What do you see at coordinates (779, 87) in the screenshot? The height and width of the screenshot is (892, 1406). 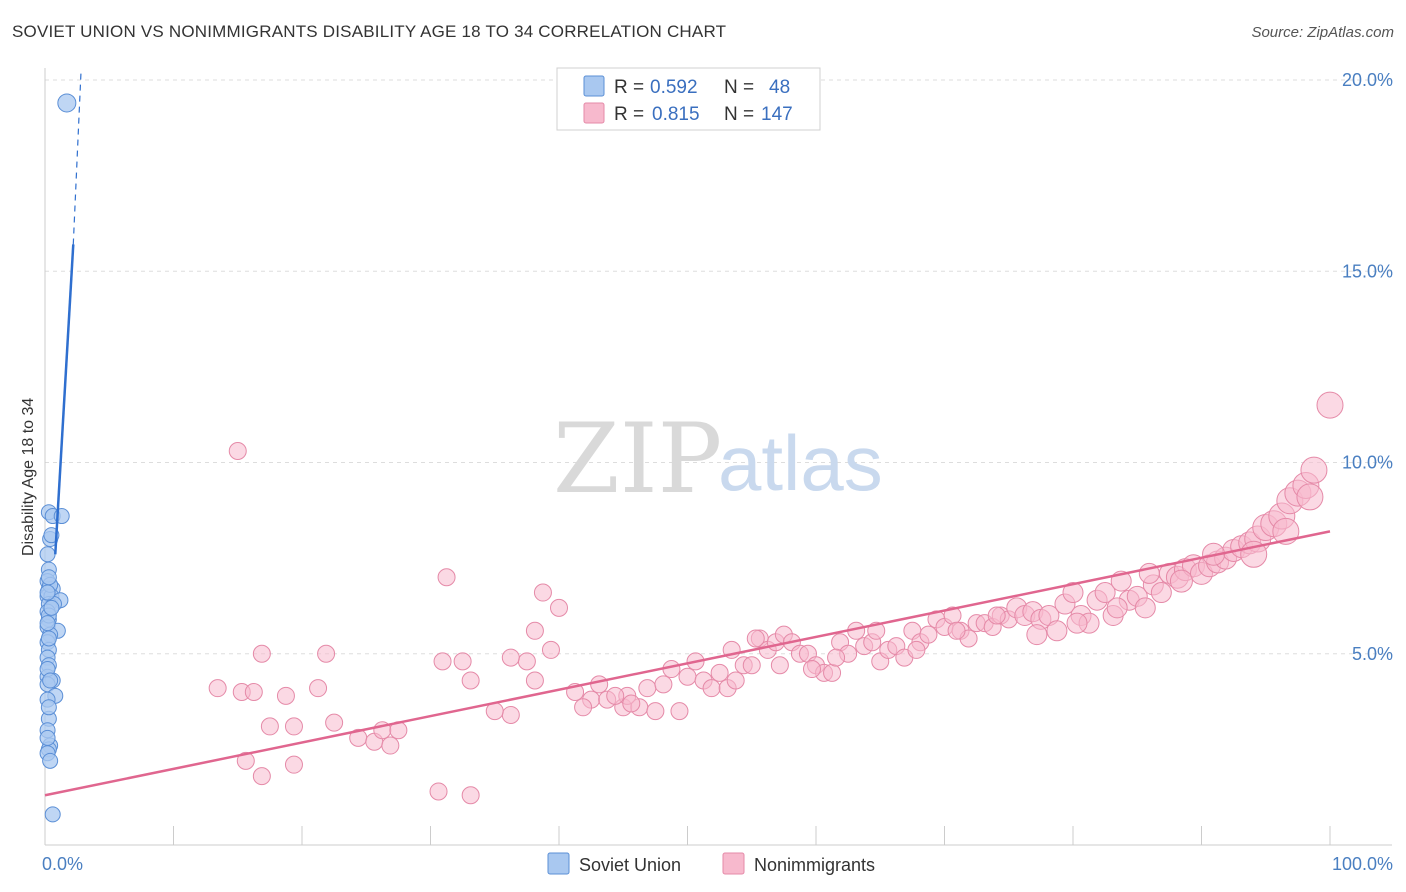 I see `legend-n-value-soviet: 48` at bounding box center [779, 87].